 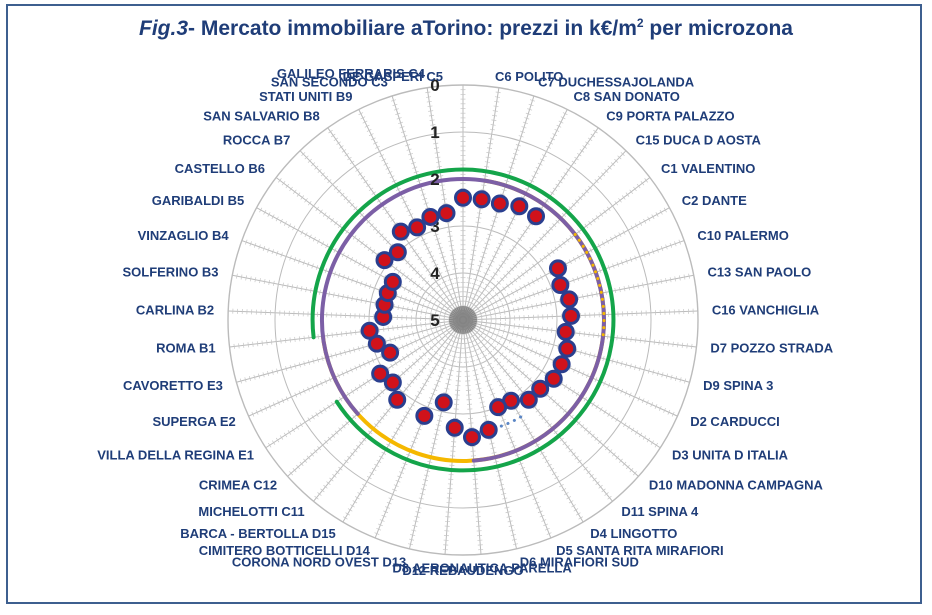 What do you see at coordinates (351, 73) in the screenshot?
I see `category-label: GALILEO FERRARIS C4` at bounding box center [351, 73].